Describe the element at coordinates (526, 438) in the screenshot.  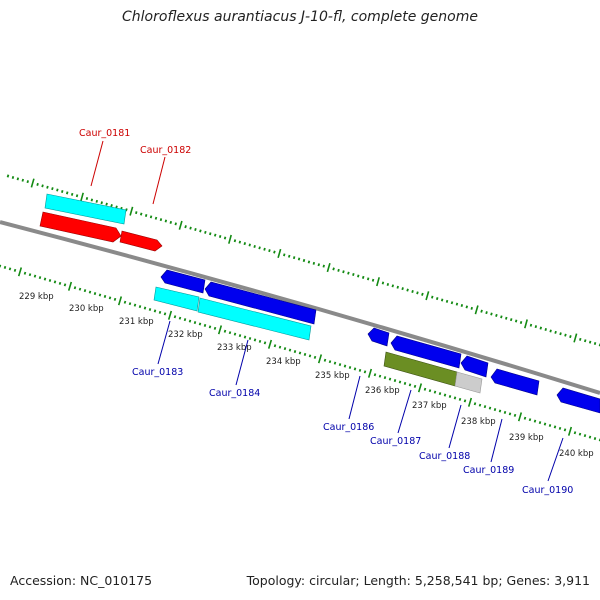
I see `scale-label: 239 kbp` at that location.